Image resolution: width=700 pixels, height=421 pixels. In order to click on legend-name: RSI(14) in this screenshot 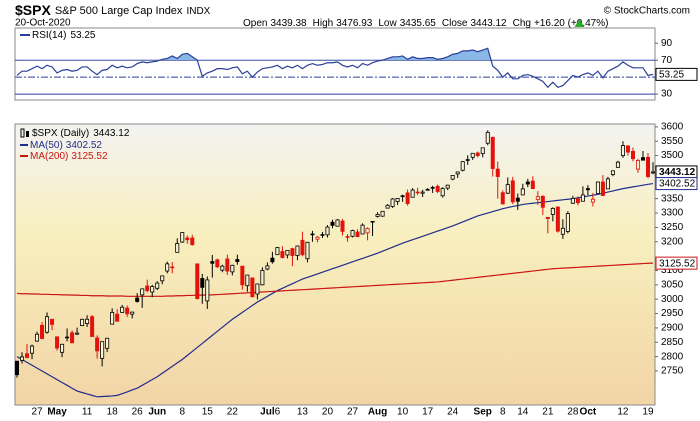, I will do `click(49, 35)`.